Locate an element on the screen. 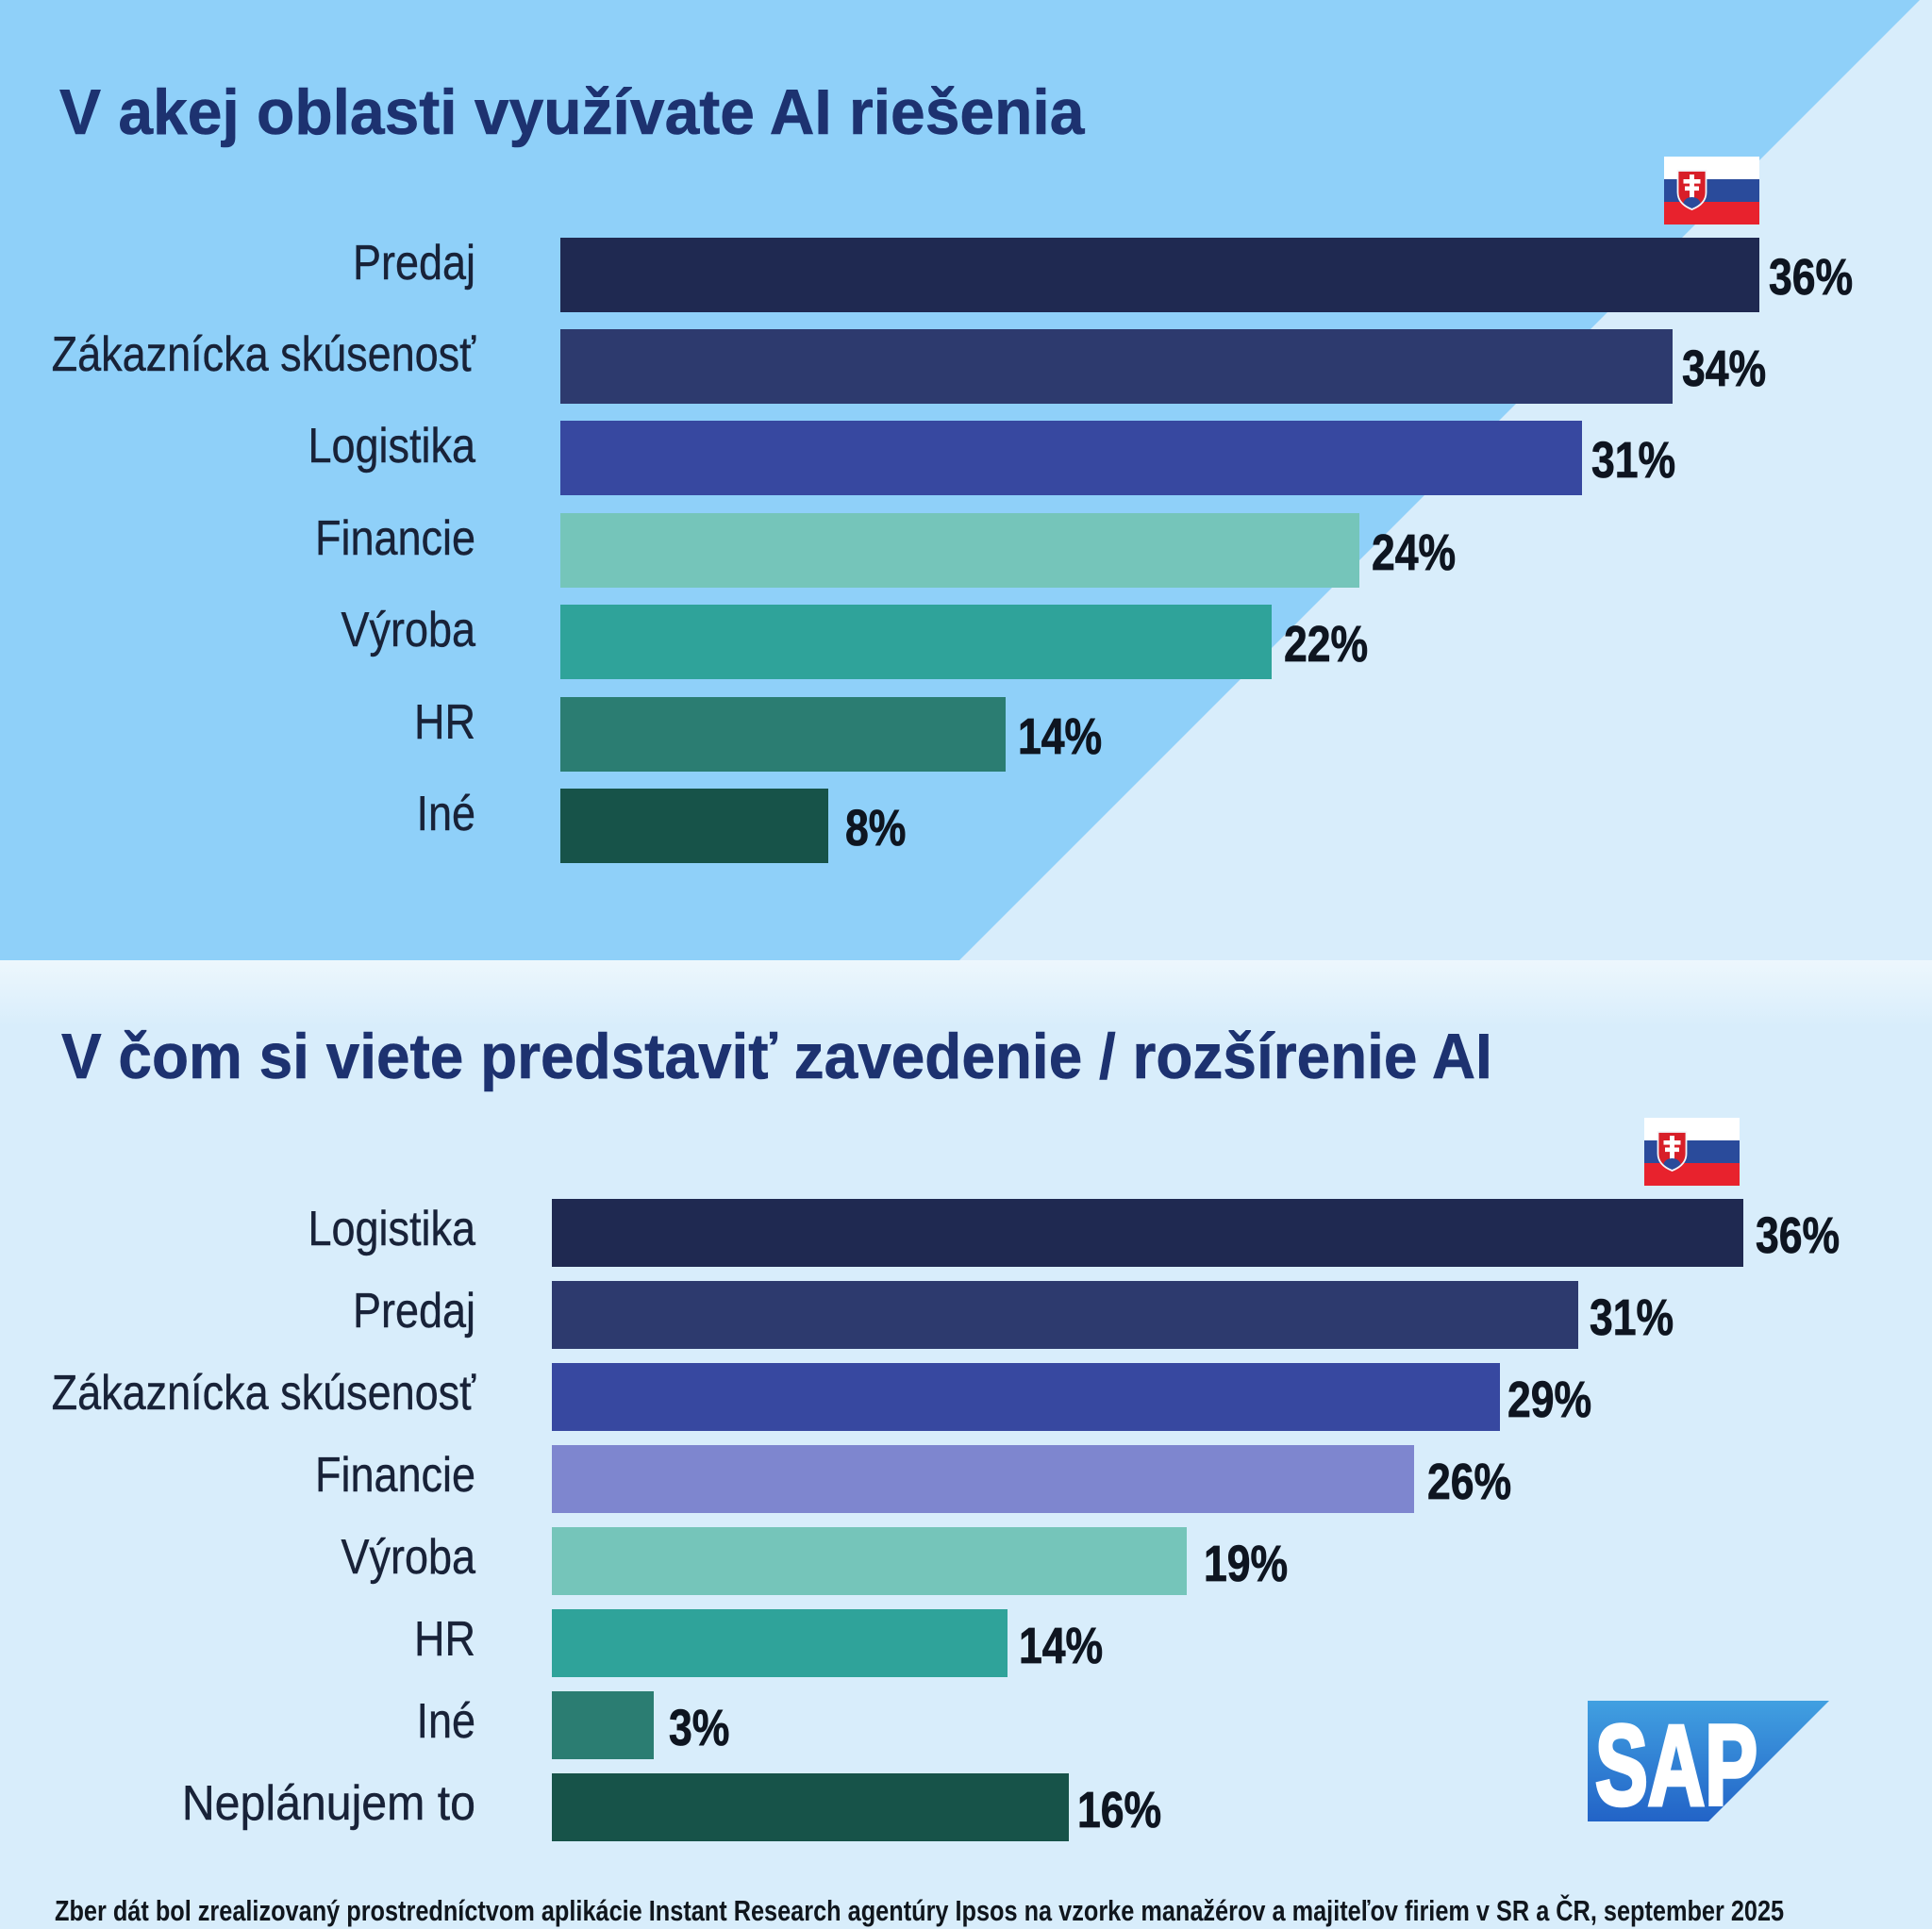 The height and width of the screenshot is (1929, 1932). svg-text: SAP is located at coordinates (1676, 1761).